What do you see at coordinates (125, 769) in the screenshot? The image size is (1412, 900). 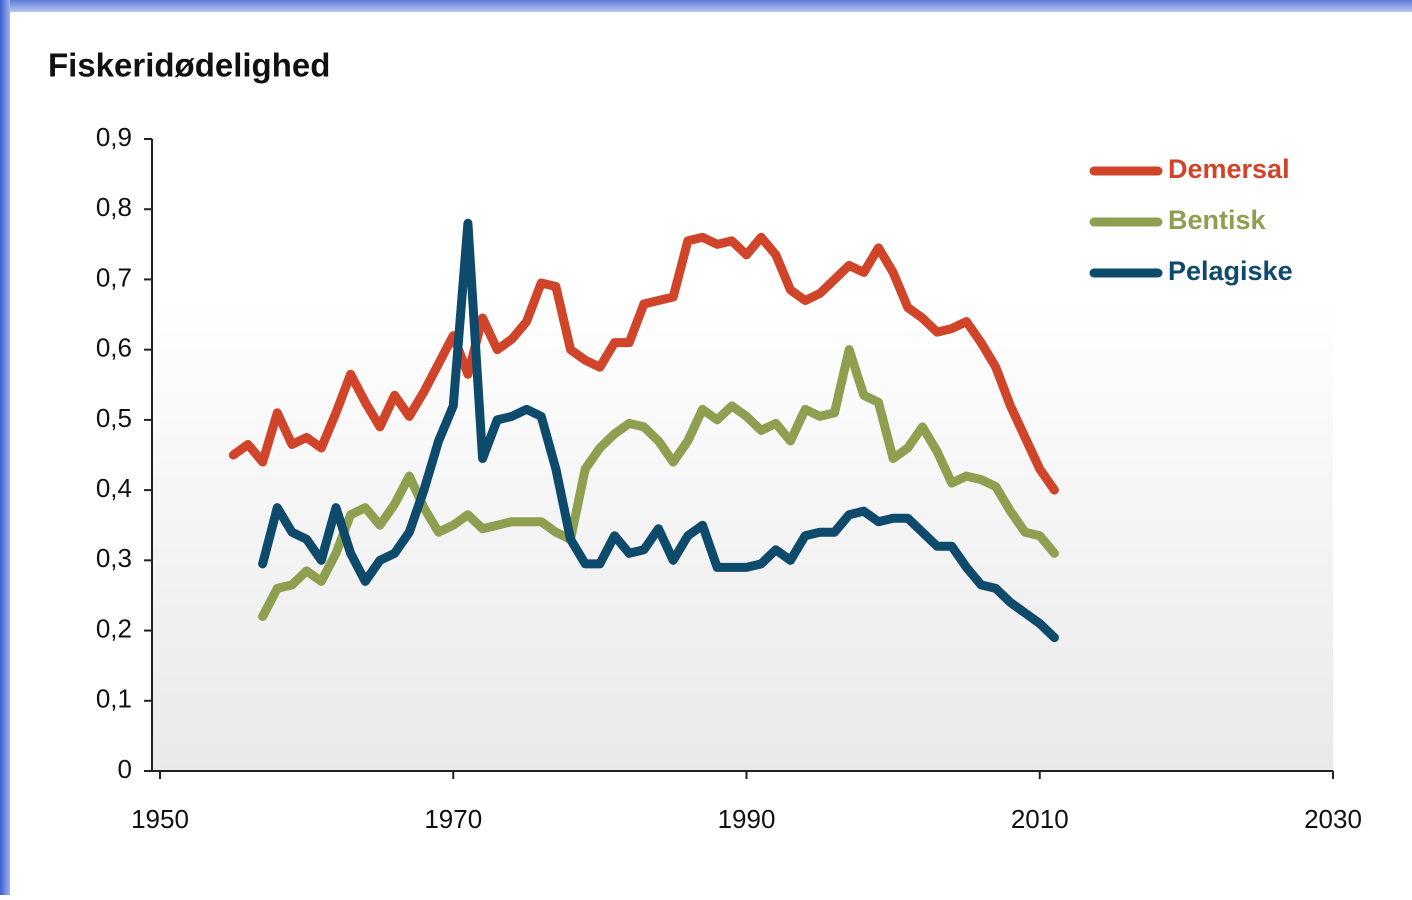 I see `y-tick-label: 0` at bounding box center [125, 769].